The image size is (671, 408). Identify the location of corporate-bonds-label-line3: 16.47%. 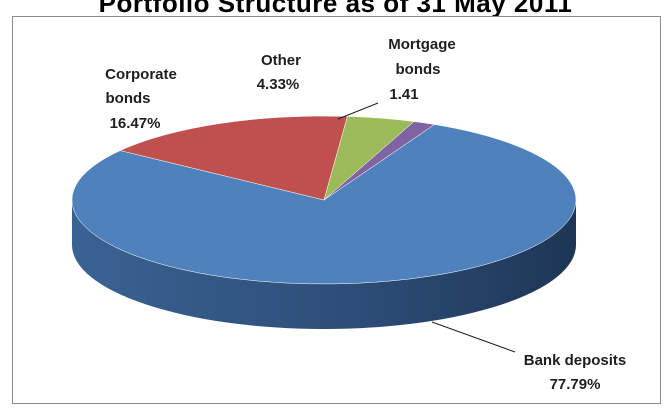
(135, 123).